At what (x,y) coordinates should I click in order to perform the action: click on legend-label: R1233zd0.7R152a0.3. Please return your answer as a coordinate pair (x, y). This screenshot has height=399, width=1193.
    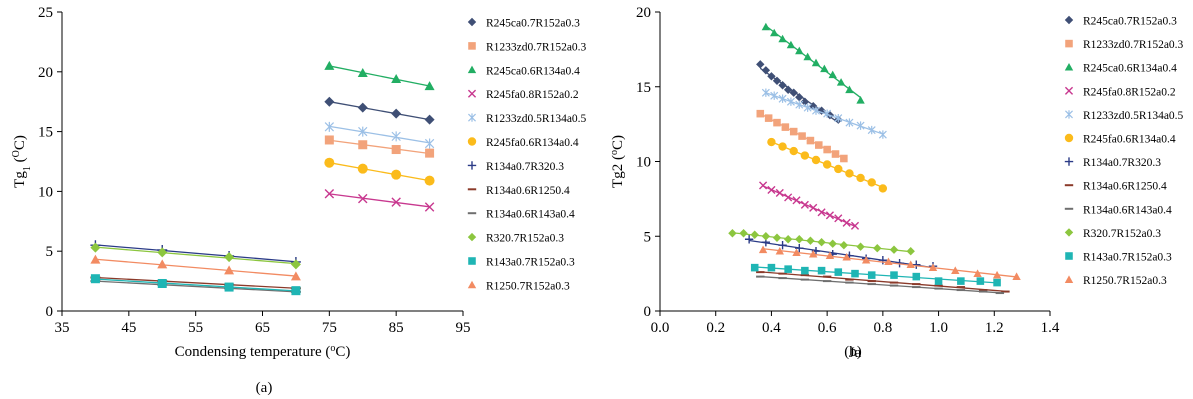
    Looking at the image, I should click on (536, 47).